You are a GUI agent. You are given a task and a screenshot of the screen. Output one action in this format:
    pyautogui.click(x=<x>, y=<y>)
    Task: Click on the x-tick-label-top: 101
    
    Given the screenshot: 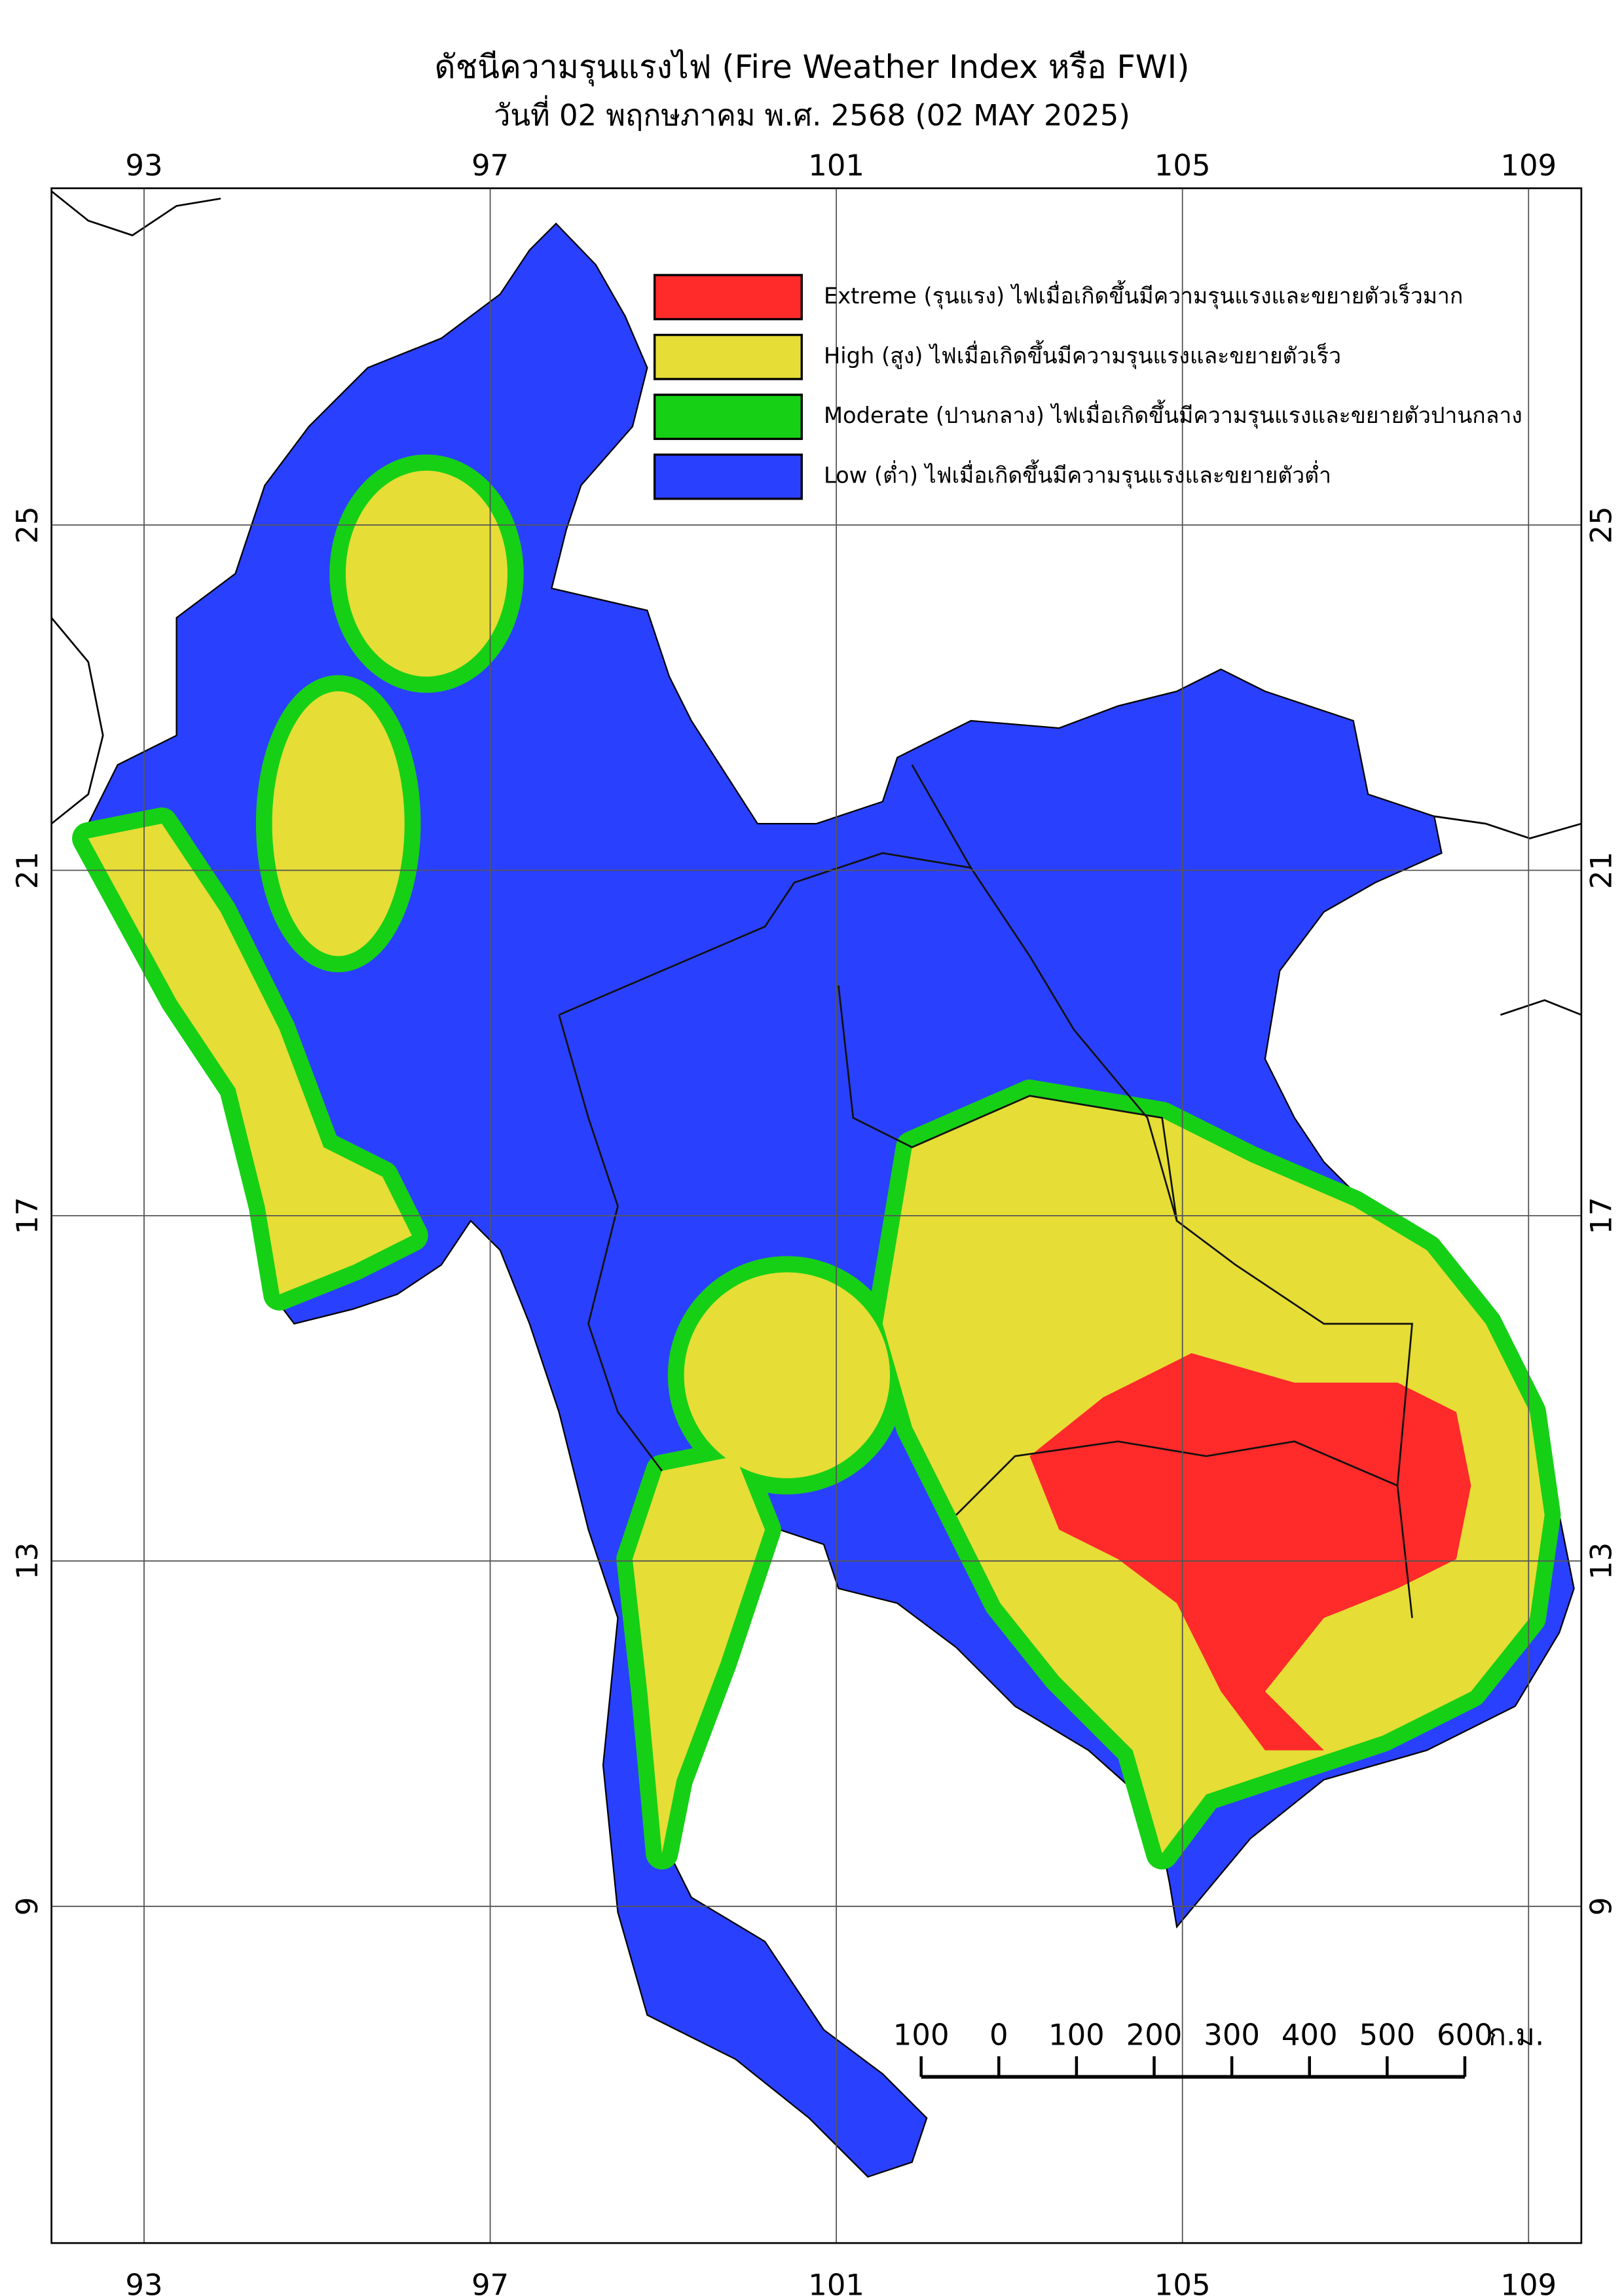 What is the action you would take?
    pyautogui.click(x=836, y=165)
    